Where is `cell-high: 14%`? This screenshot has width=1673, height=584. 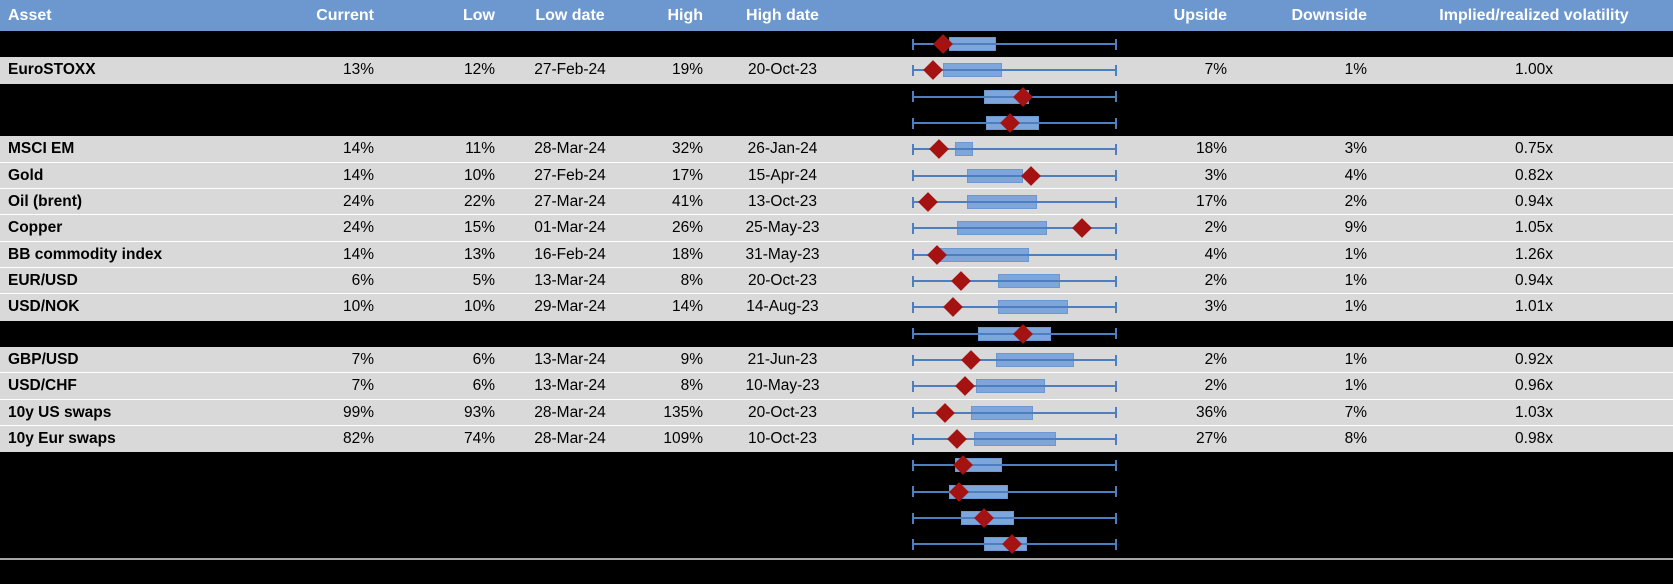
cell-high: 14% is located at coordinates (687, 307).